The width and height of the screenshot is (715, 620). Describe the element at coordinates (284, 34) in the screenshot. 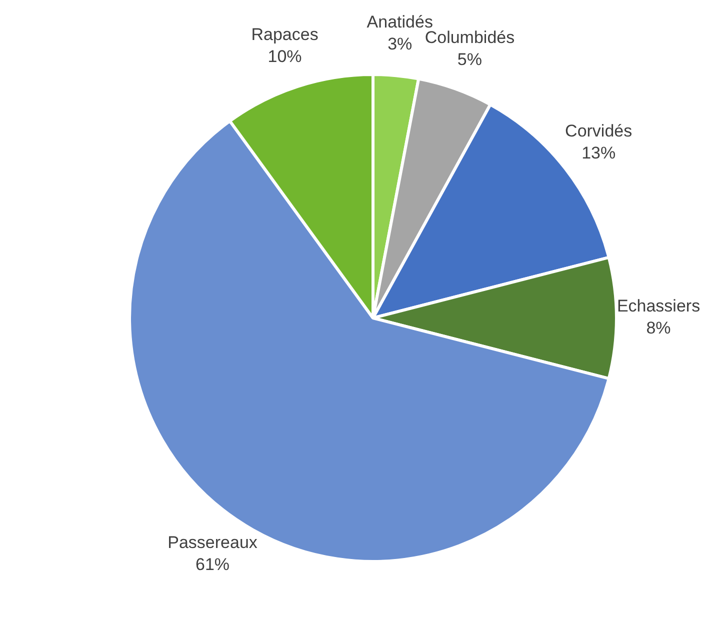

I see `slice-label: Rapaces` at that location.